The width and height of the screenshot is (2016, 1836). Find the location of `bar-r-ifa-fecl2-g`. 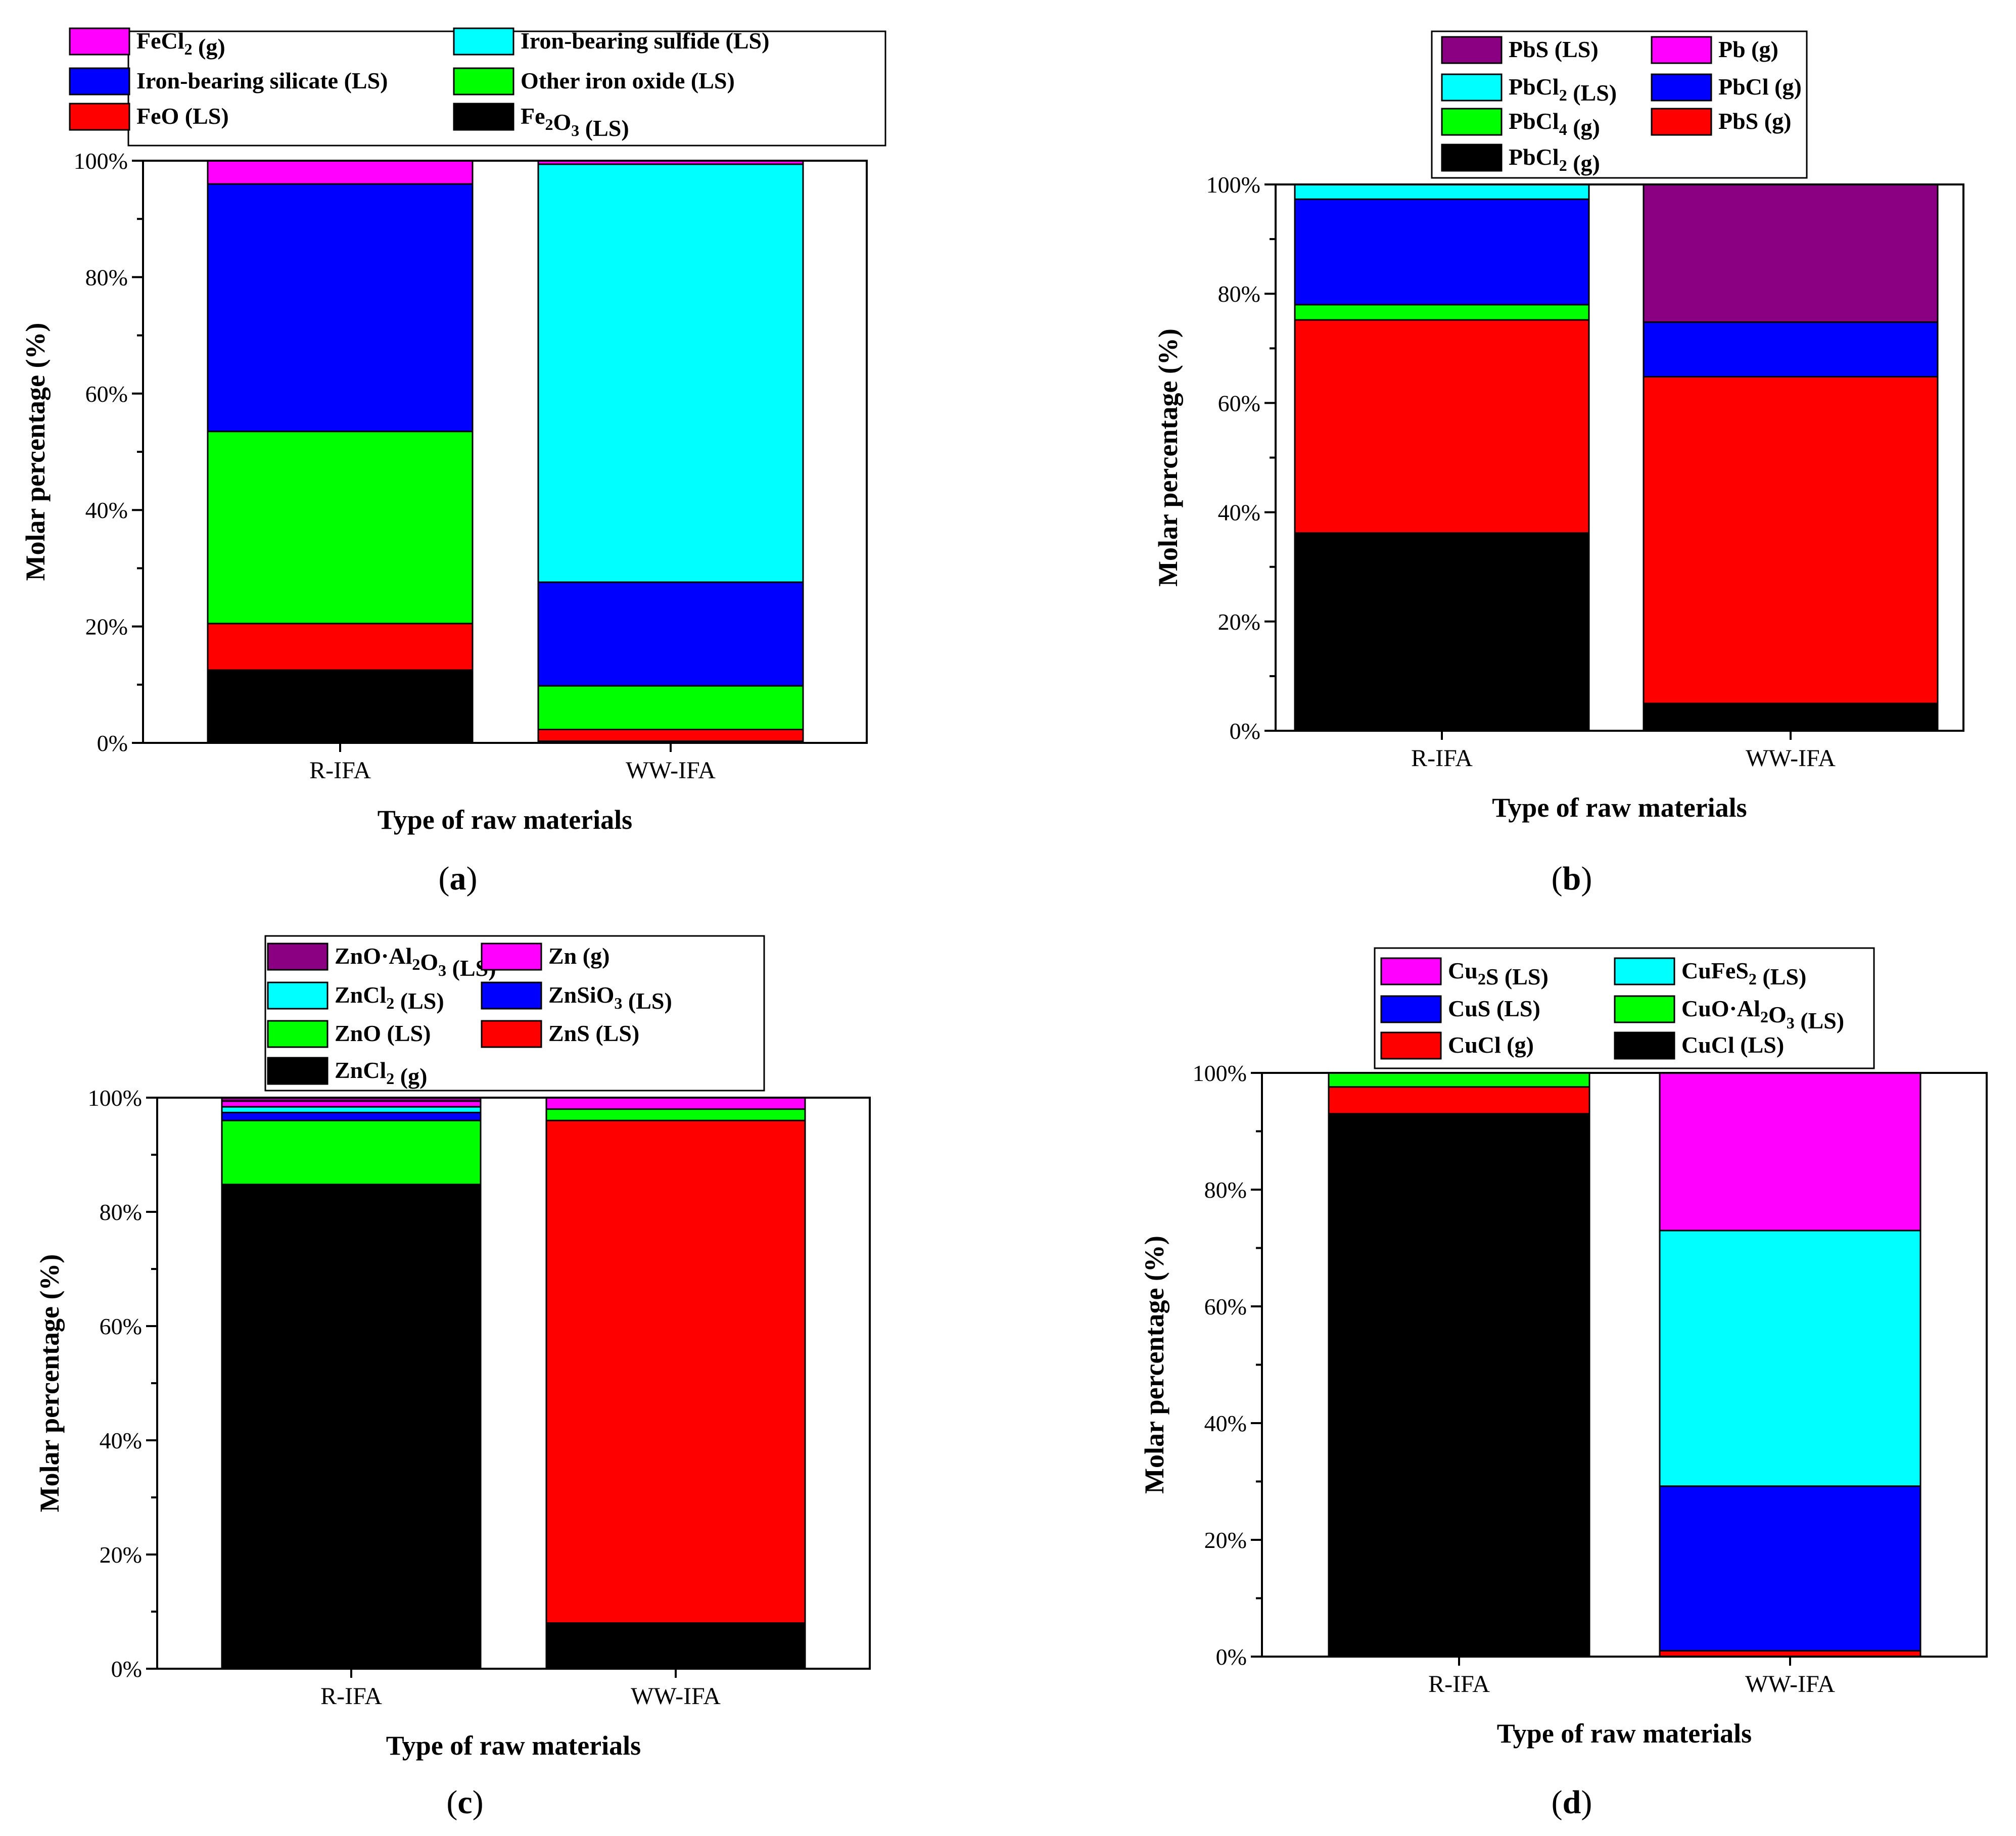

bar-r-ifa-fecl2-g is located at coordinates (340, 172).